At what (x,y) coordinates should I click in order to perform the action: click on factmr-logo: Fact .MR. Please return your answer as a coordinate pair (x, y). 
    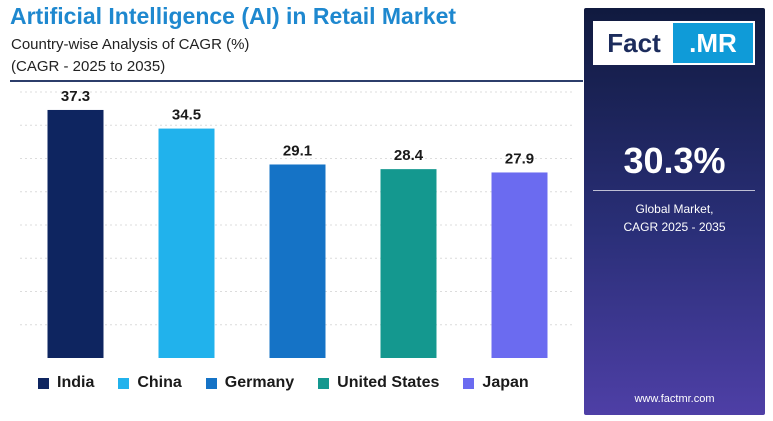
    Looking at the image, I should click on (674, 43).